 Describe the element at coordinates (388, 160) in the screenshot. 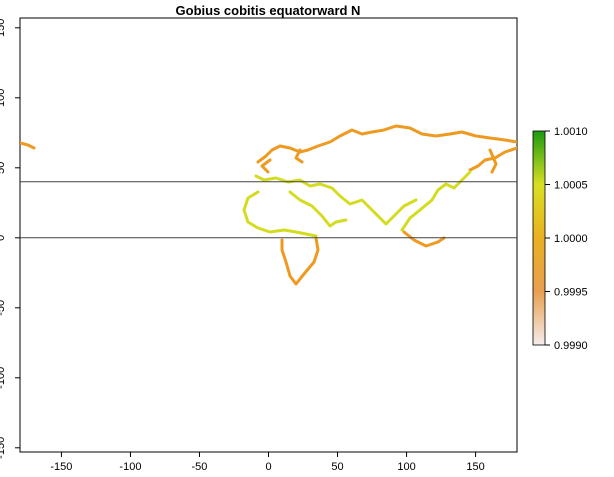

I see `coast-eurasia-east` at that location.